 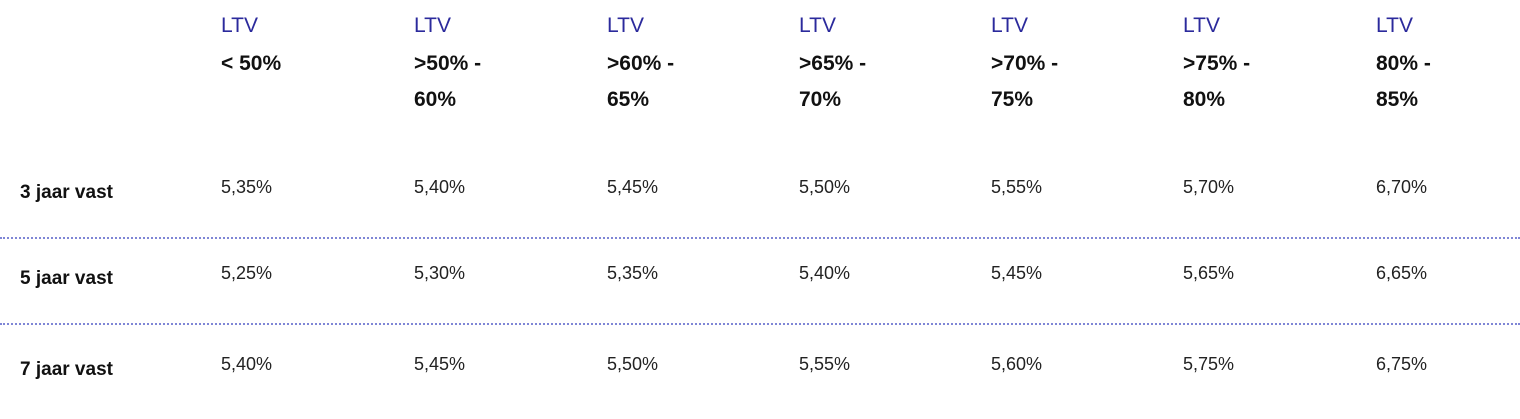 I want to click on column-header-range: 80% - 85%, so click(x=1403, y=81).